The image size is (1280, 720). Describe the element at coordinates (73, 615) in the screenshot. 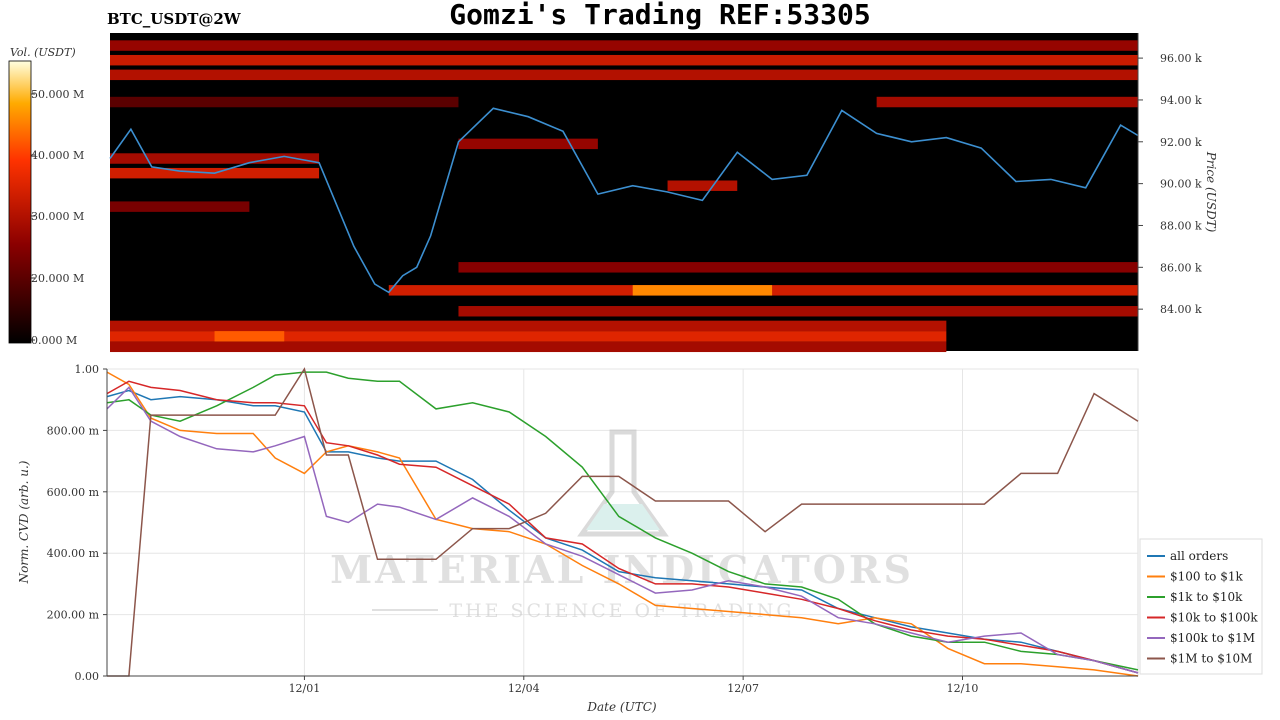

I see `cvd-y-tick-label: 200.00 m` at that location.